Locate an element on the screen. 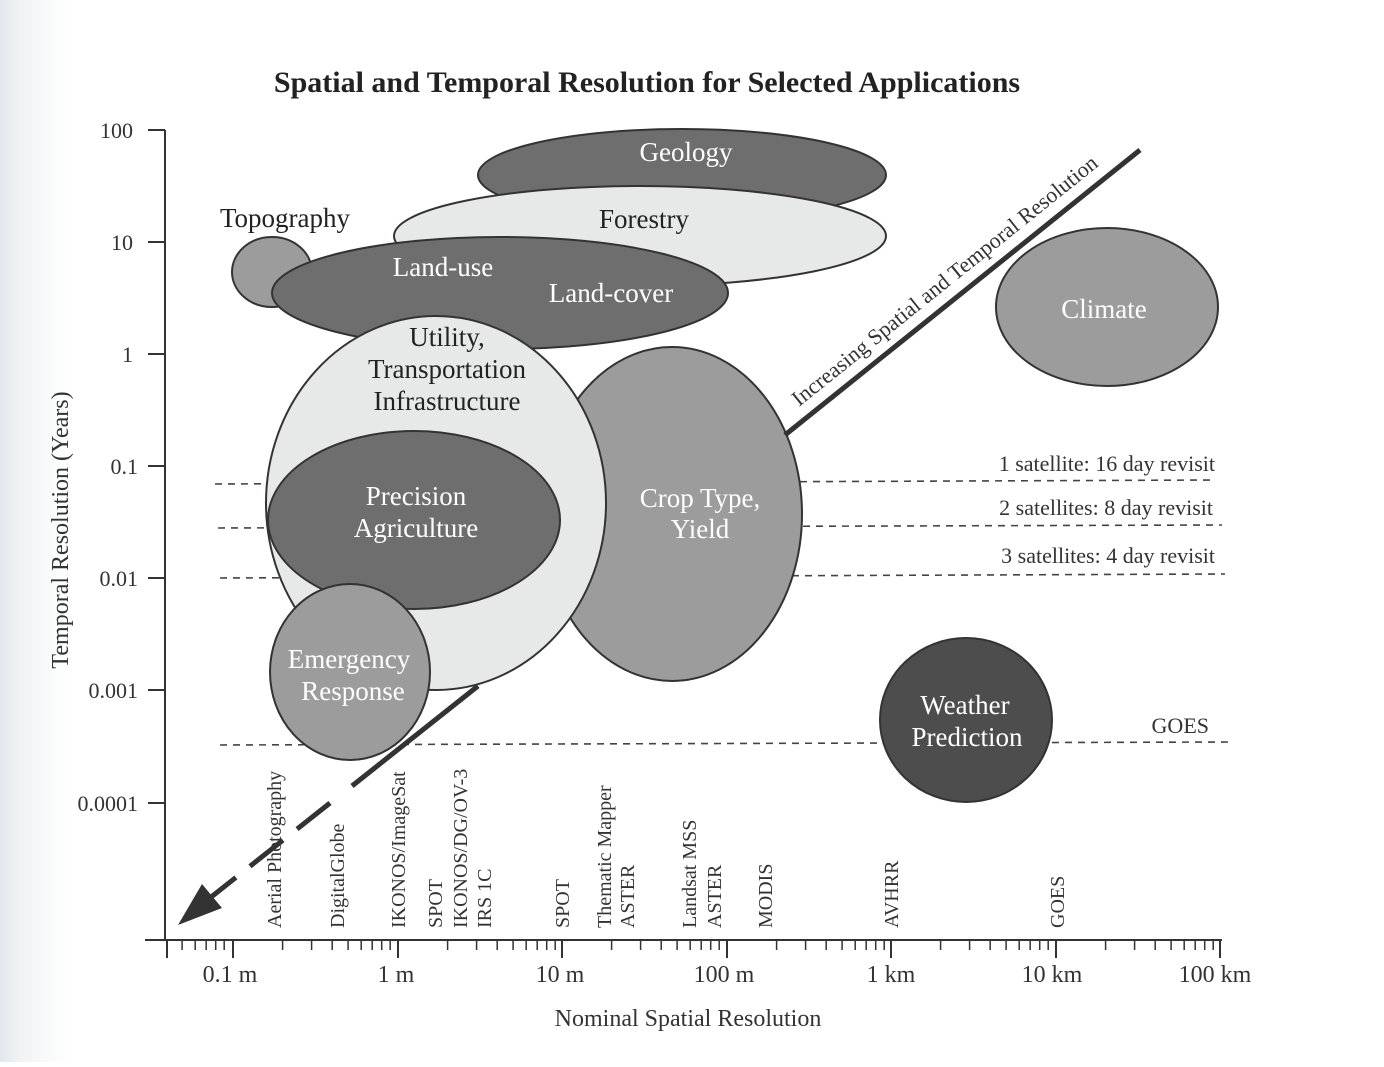 This screenshot has width=1384, height=1067. label-crop-line: Yield is located at coordinates (700, 529).